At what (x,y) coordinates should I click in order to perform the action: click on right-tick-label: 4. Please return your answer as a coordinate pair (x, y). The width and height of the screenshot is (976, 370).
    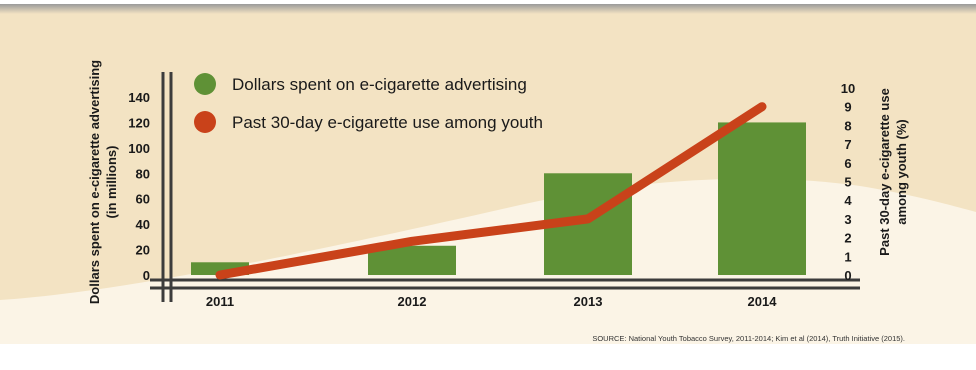
    Looking at the image, I should click on (848, 200).